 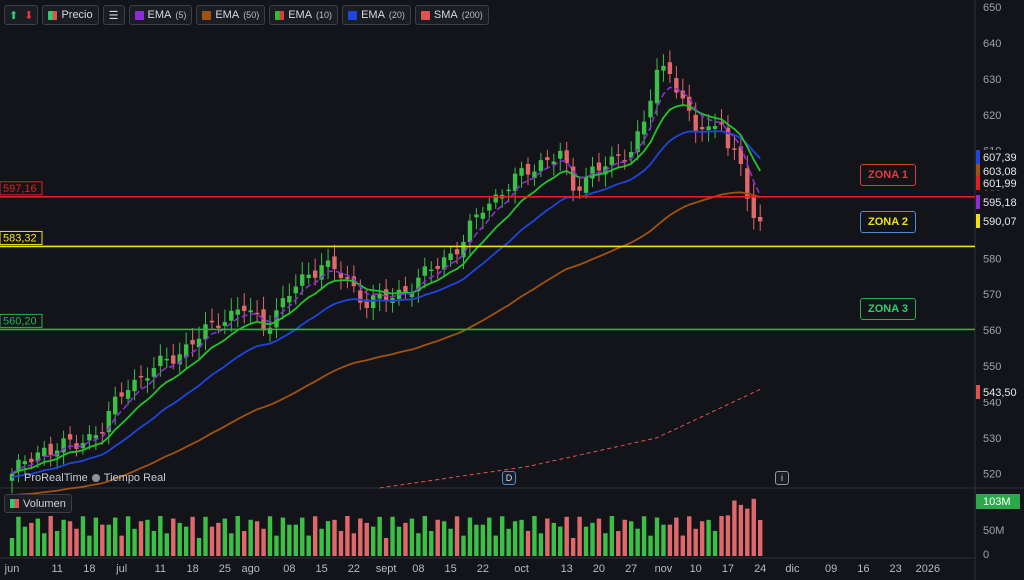 I want to click on x-tick-label: 2026, so click(x=928, y=569).